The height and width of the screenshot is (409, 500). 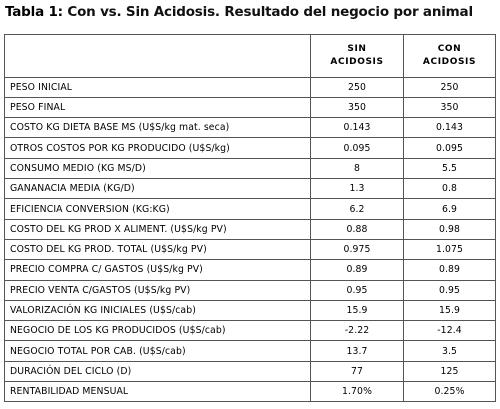 What do you see at coordinates (449, 148) in the screenshot?
I see `con-acidosis-value: 0.095` at bounding box center [449, 148].